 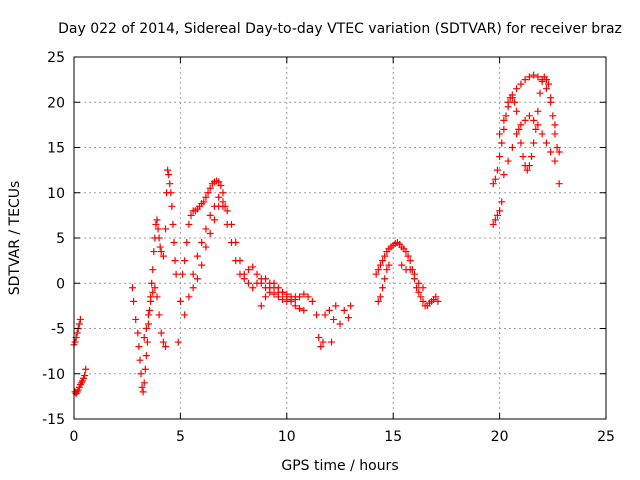 What do you see at coordinates (56, 194) in the screenshot?
I see `y-tick-label: 10` at bounding box center [56, 194].